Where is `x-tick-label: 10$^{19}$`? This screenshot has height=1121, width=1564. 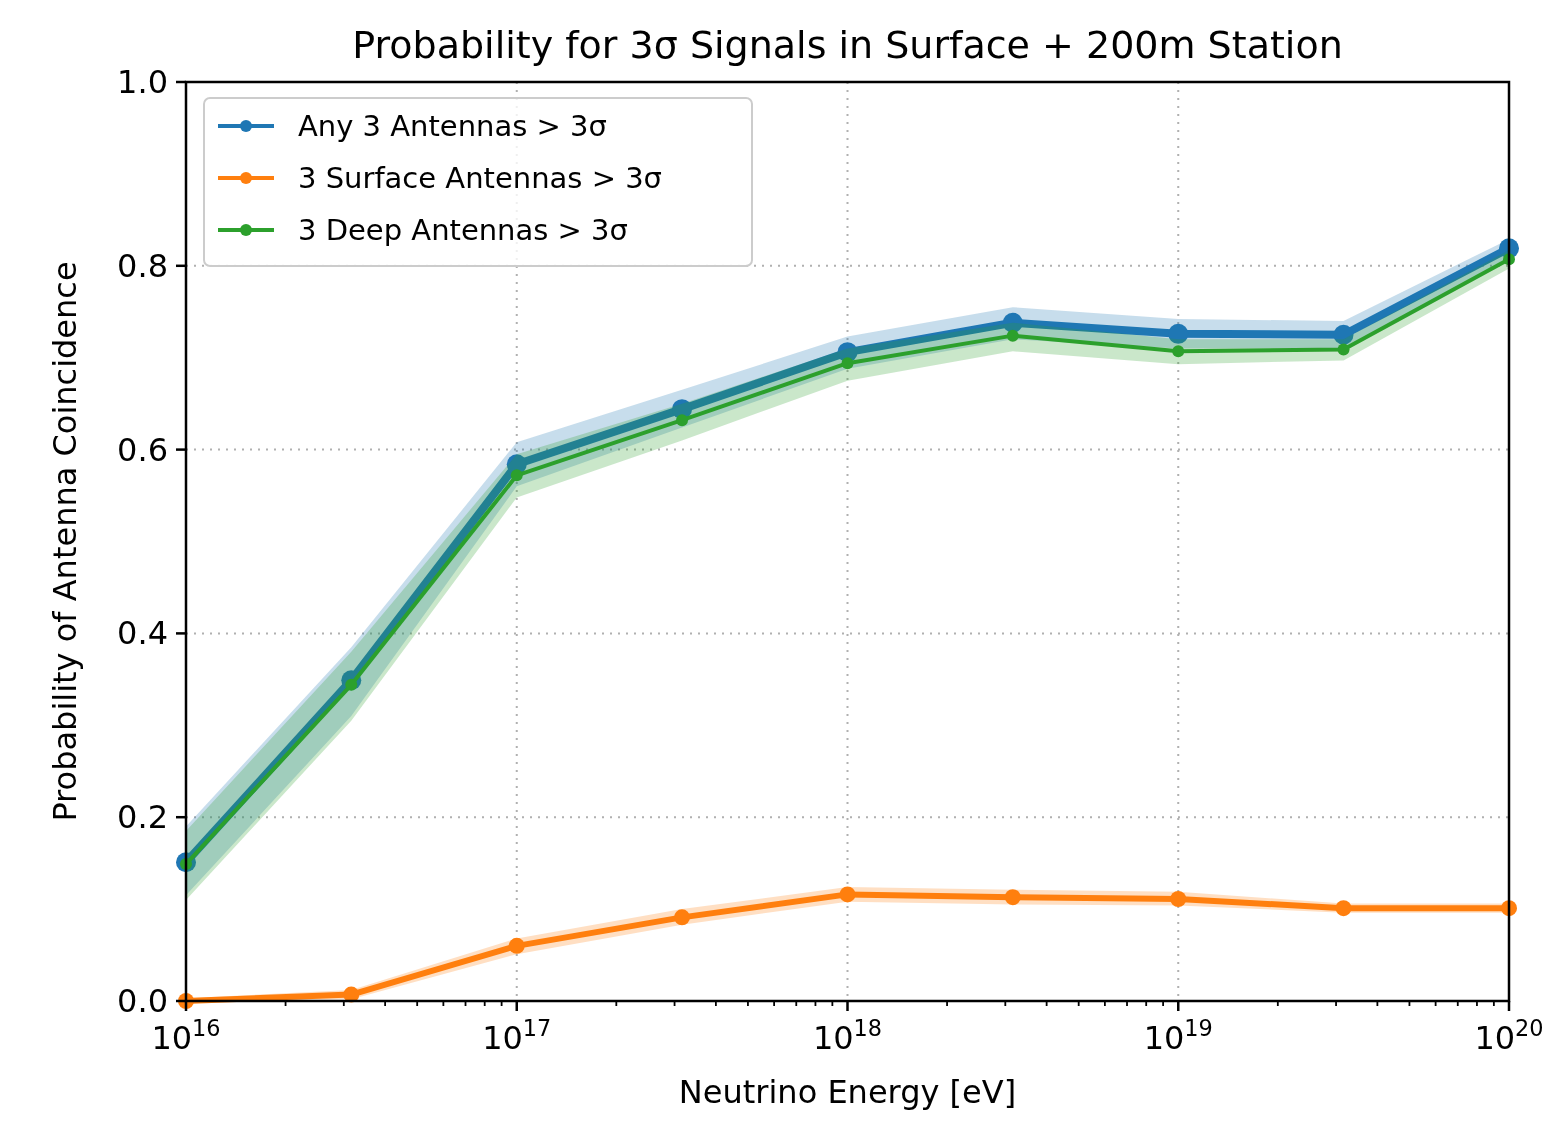
x-tick-label: 10$^{19}$ is located at coordinates (1178, 1036).